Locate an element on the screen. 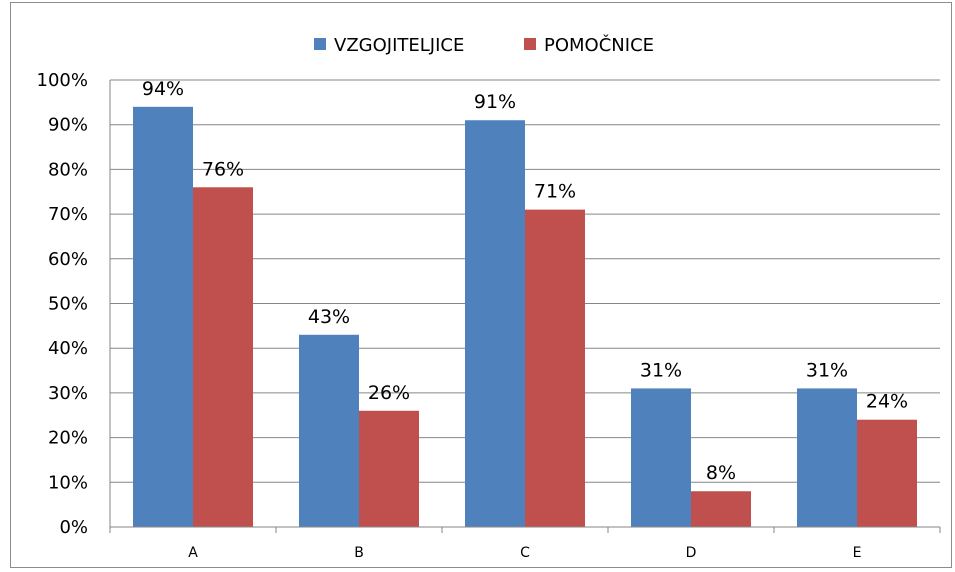 This screenshot has width=955, height=572. y-tick-label: 20% is located at coordinates (68, 438).